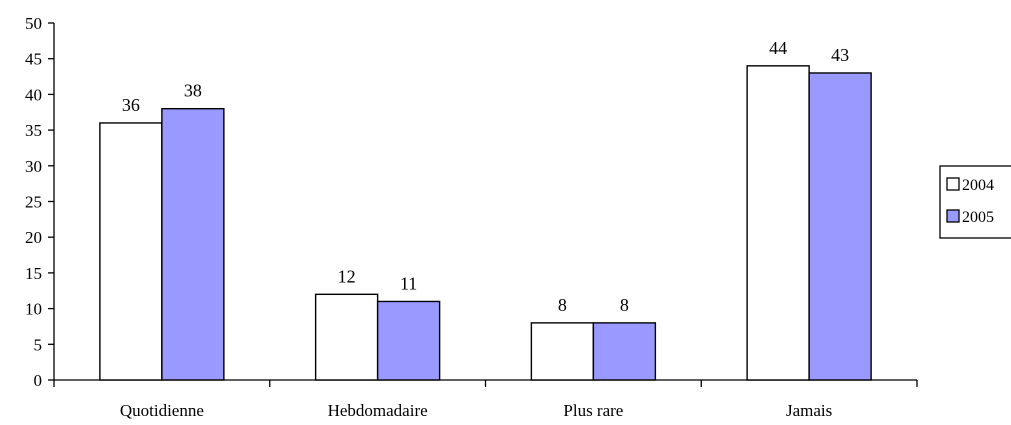  Describe the element at coordinates (347, 276) in the screenshot. I see `data-label: 12` at that location.